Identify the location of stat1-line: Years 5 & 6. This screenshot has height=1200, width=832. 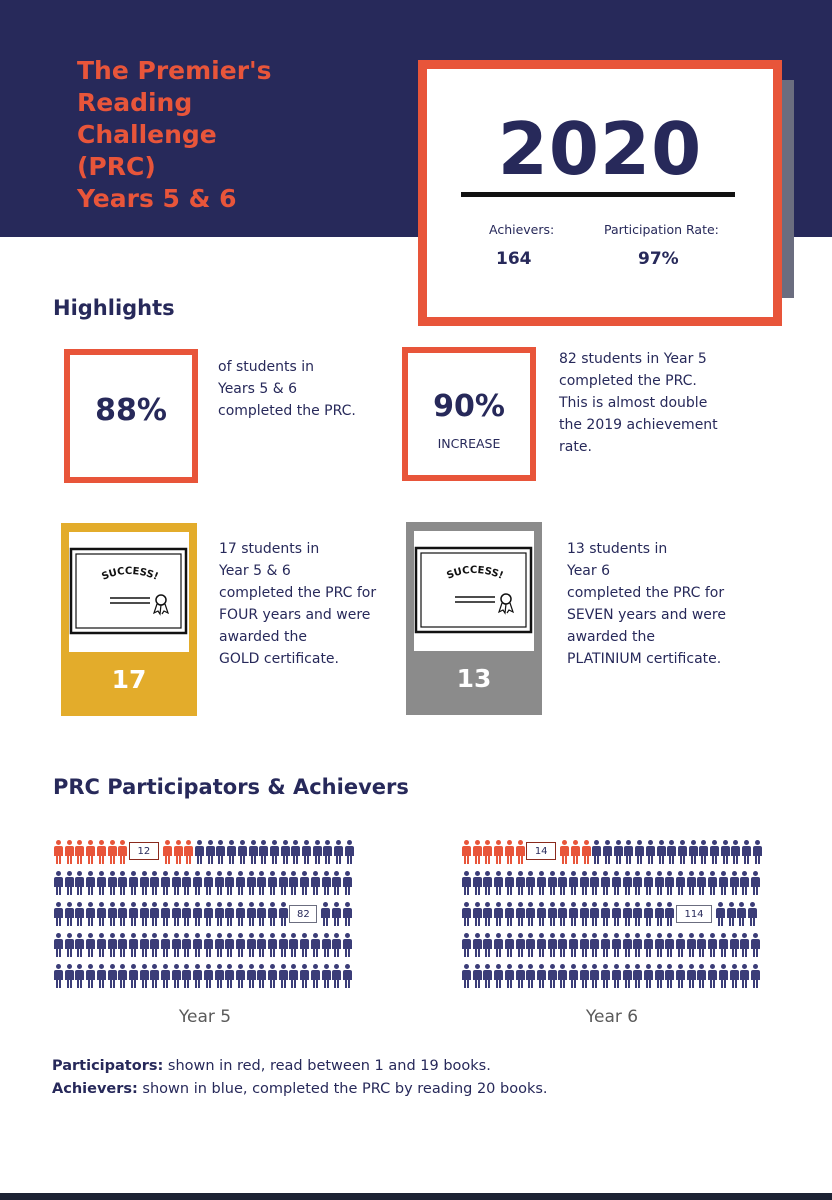
(258, 389).